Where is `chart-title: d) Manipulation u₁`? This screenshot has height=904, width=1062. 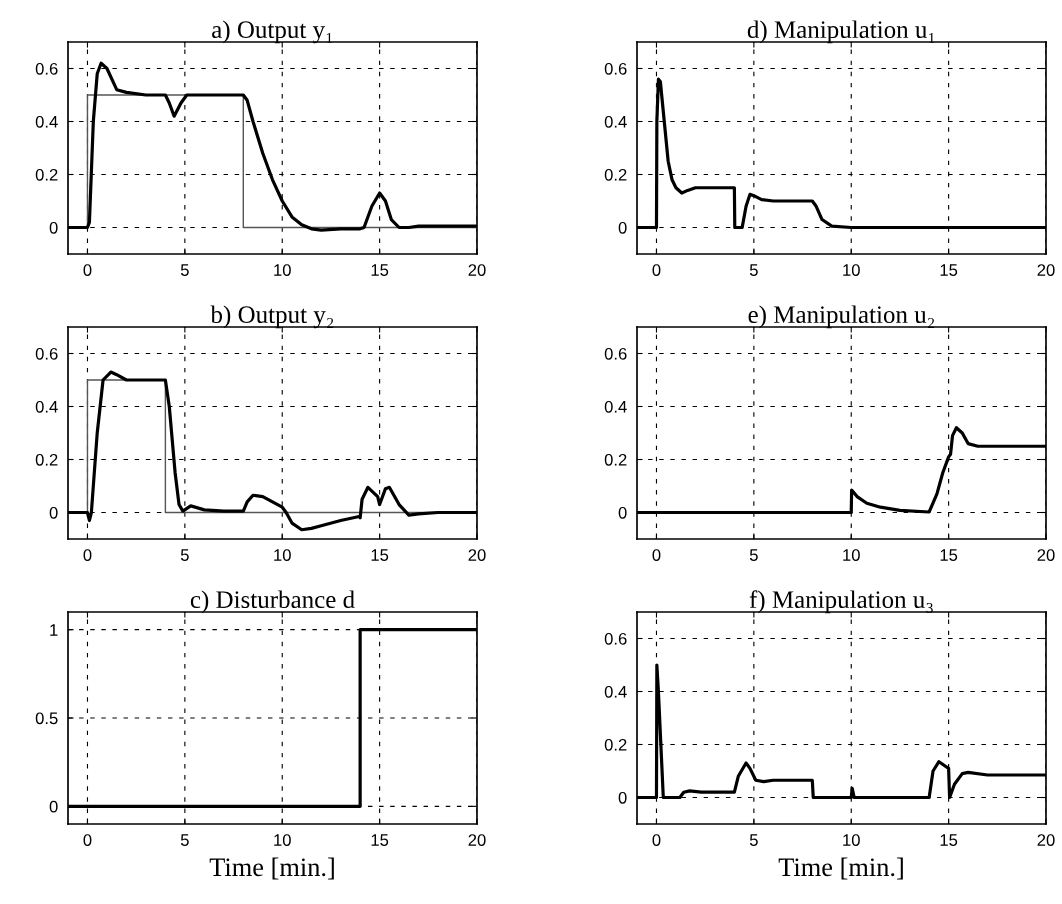
chart-title: d) Manipulation u₁ is located at coordinates (841, 32).